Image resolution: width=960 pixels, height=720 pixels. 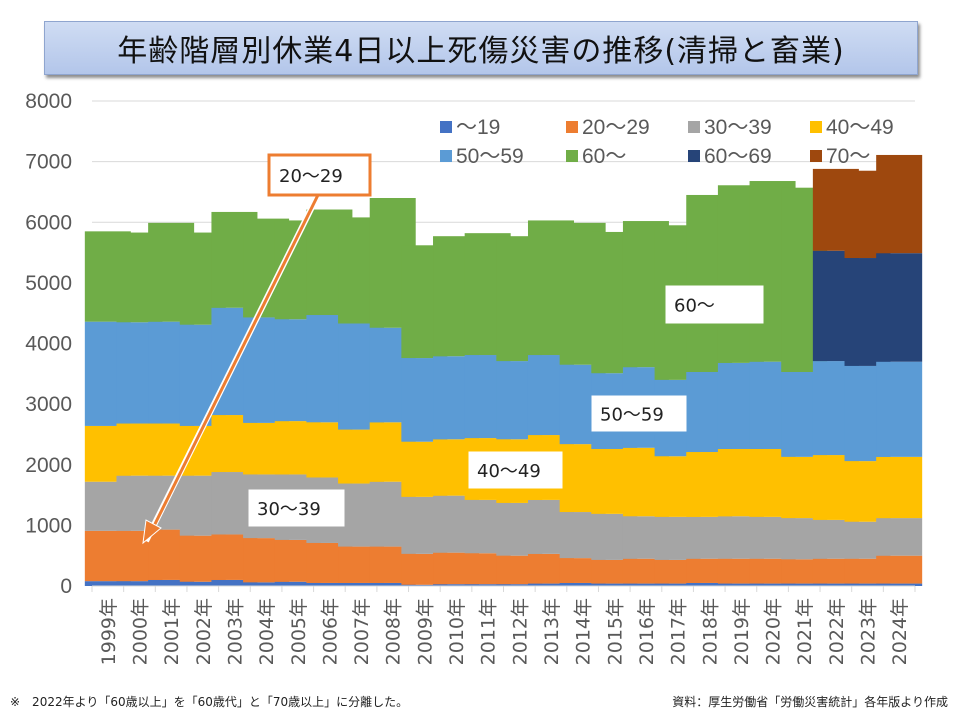 What do you see at coordinates (478, 127) in the screenshot?
I see `legend-label: ～19` at bounding box center [478, 127].